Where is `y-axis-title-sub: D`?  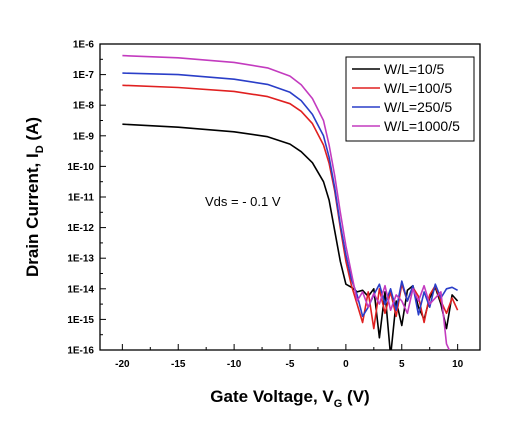
y-axis-title-sub: D is located at coordinates (40, 149).